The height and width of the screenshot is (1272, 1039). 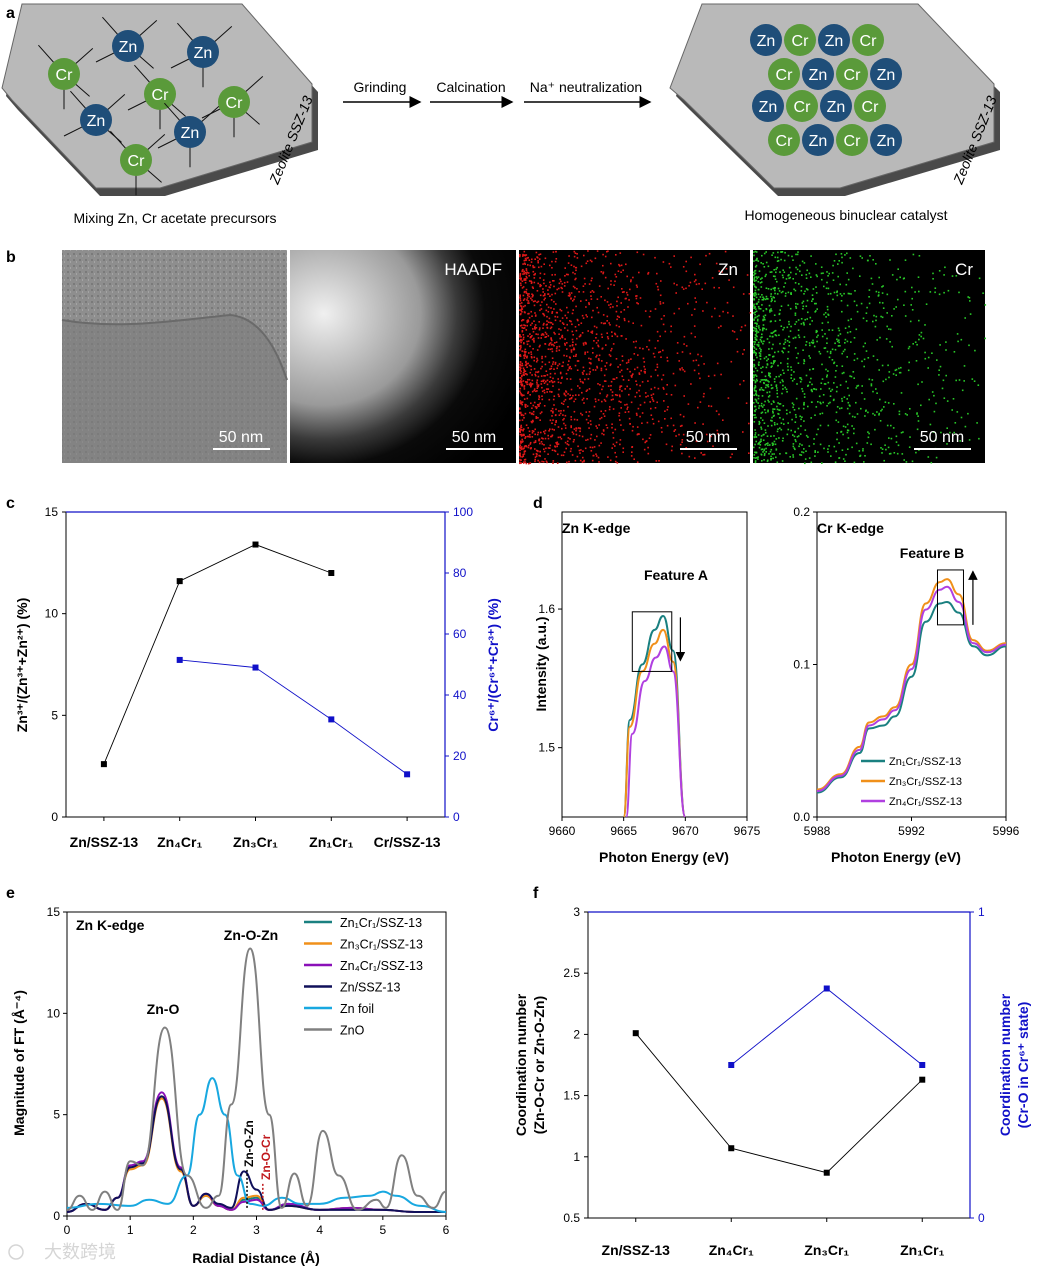 What do you see at coordinates (826, 1250) in the screenshot?
I see `x-tick-label: Zn₃Cr₁` at bounding box center [826, 1250].